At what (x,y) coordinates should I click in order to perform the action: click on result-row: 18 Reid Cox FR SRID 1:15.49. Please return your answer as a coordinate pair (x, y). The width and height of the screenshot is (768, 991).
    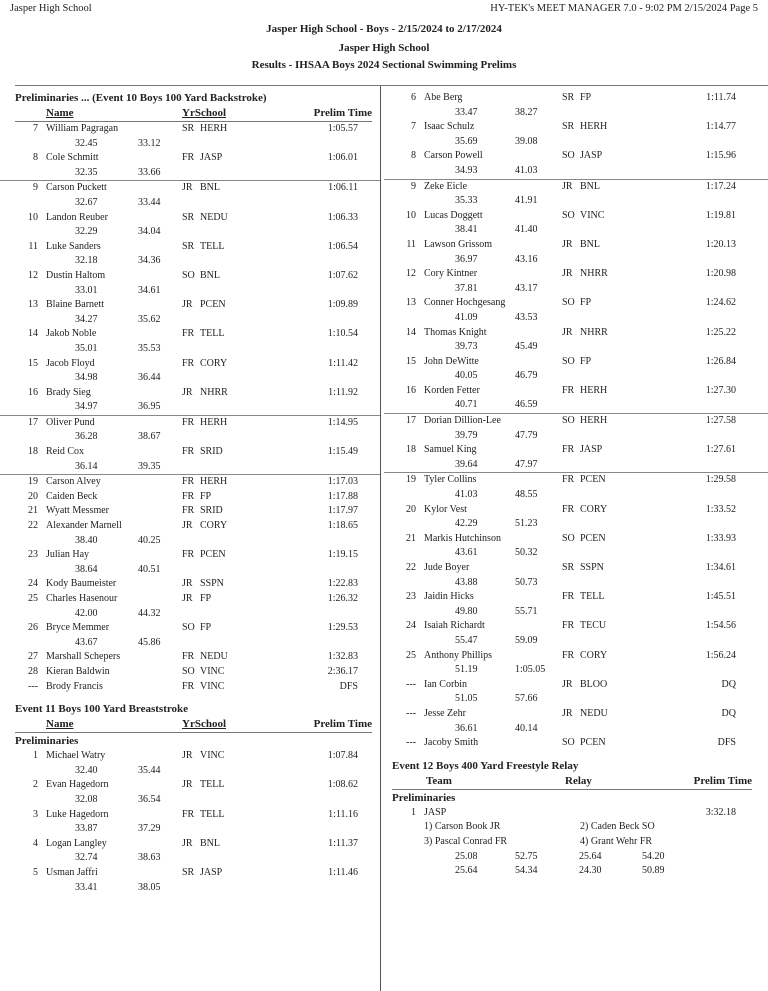
    Looking at the image, I should click on (190, 452).